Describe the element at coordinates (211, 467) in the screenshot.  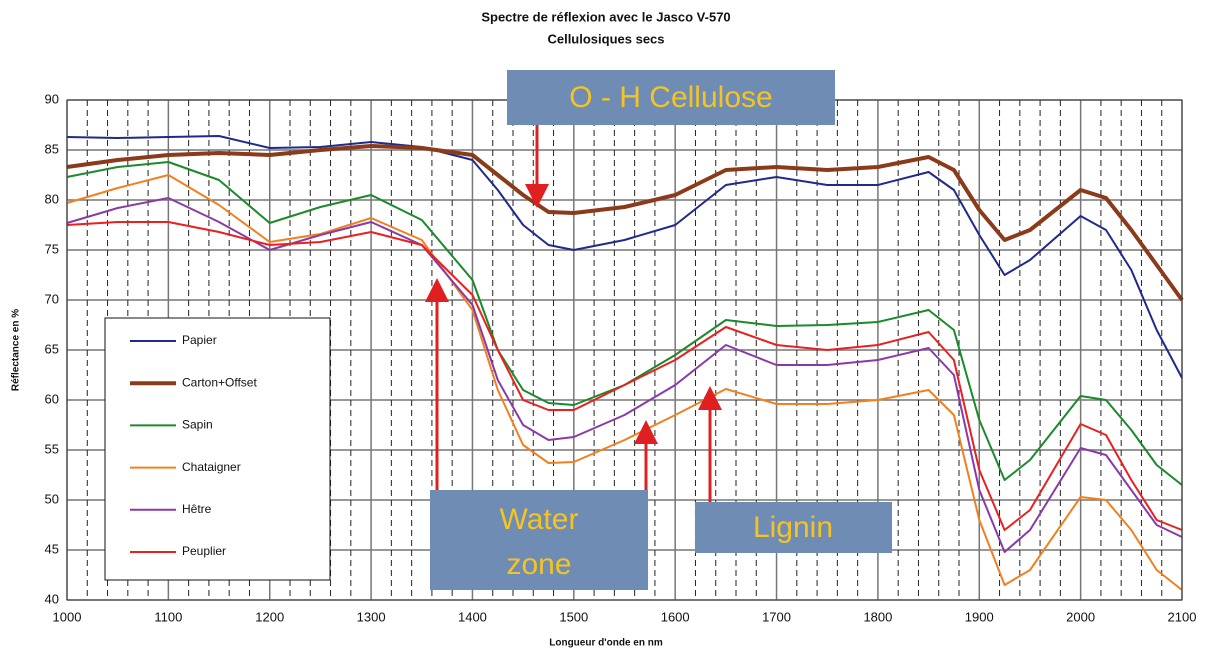
I see `legend-label: Chataigner` at that location.